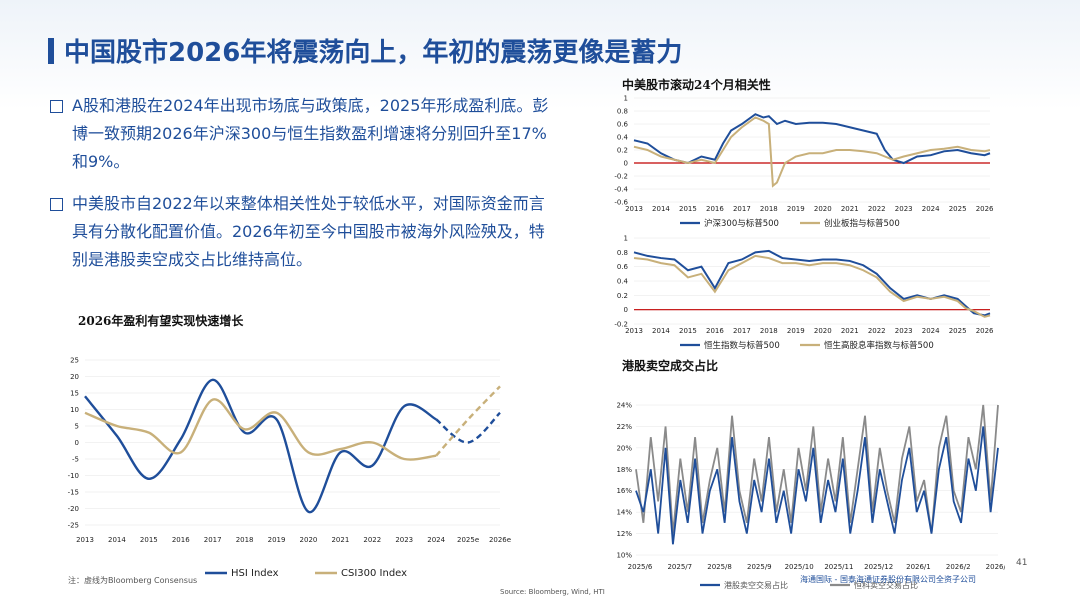 The image size is (1080, 608). Describe the element at coordinates (624, 448) in the screenshot. I see `y-tick-label: 20%` at that location.